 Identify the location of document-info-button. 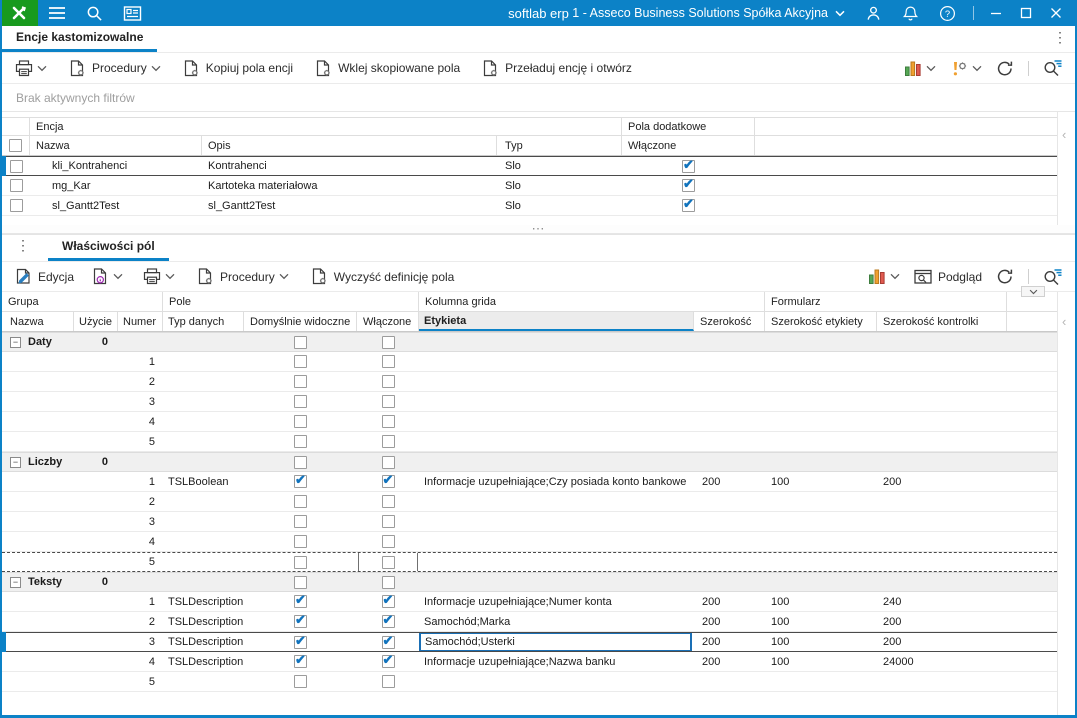
(107, 276).